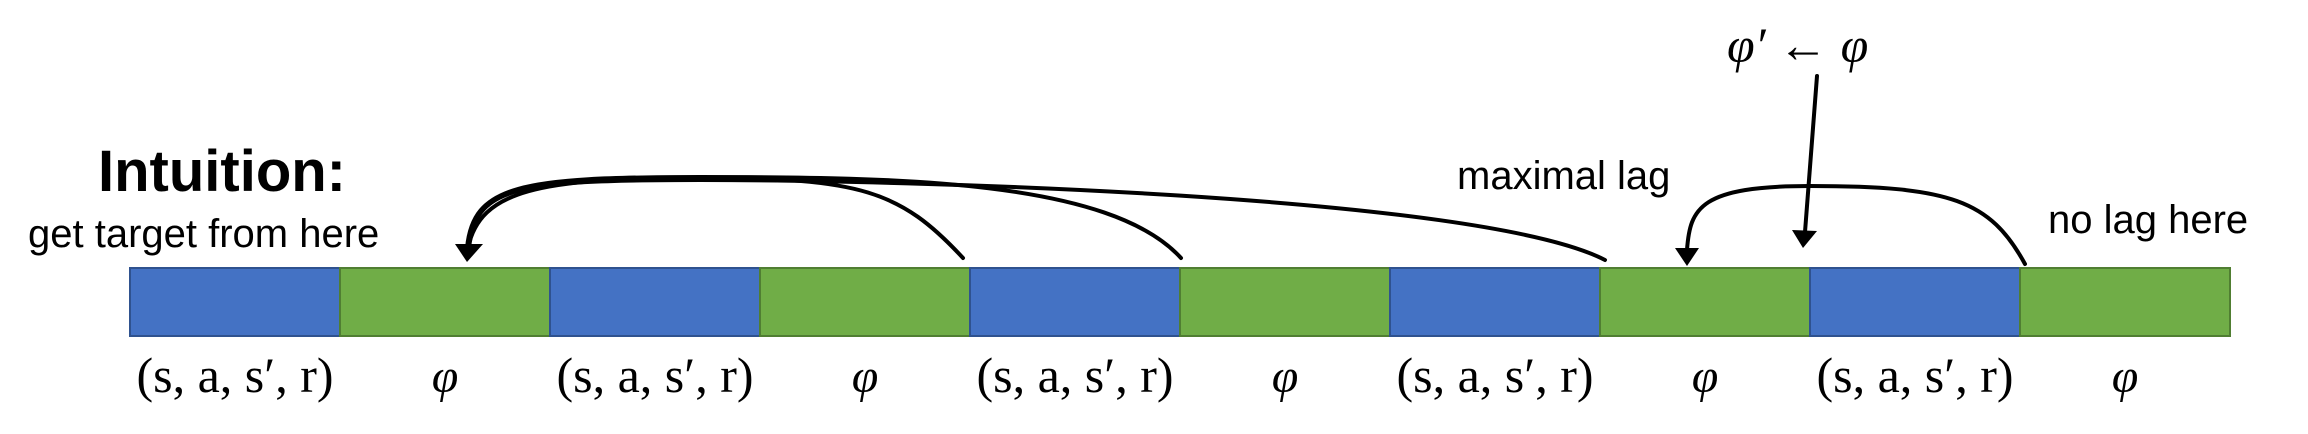  Describe the element at coordinates (655, 375) in the screenshot. I see `transition-label-2: (s, a, s′, r)` at that location.